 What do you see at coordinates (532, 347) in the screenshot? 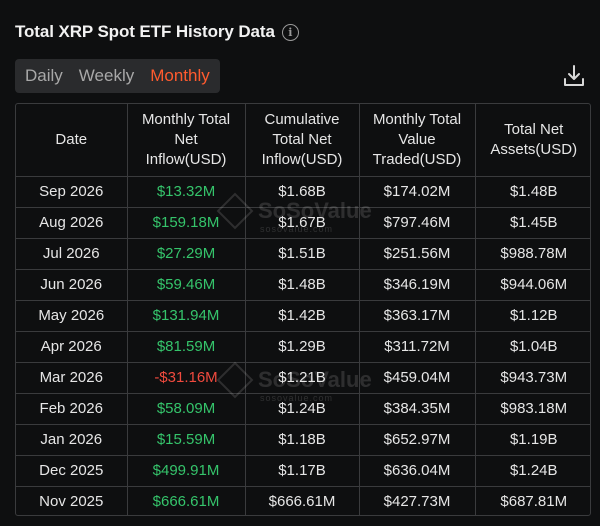
I see `cell-net-assets: $1.04B` at bounding box center [532, 347].